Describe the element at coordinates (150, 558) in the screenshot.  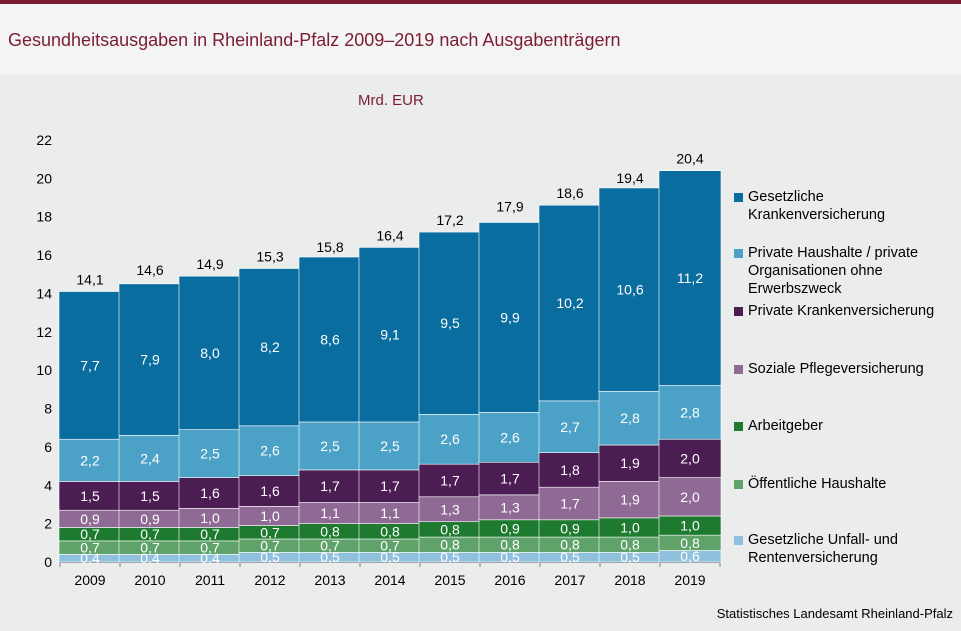
I see `bar-value-label: 0,4` at that location.